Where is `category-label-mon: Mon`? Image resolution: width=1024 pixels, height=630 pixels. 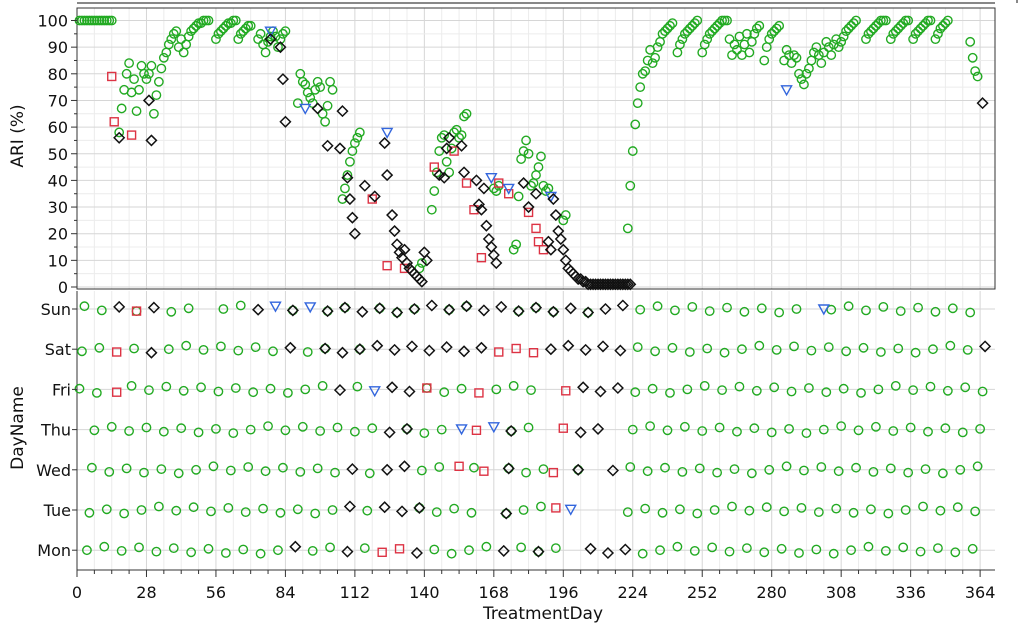
category-label-mon: Mon is located at coordinates (54, 550).